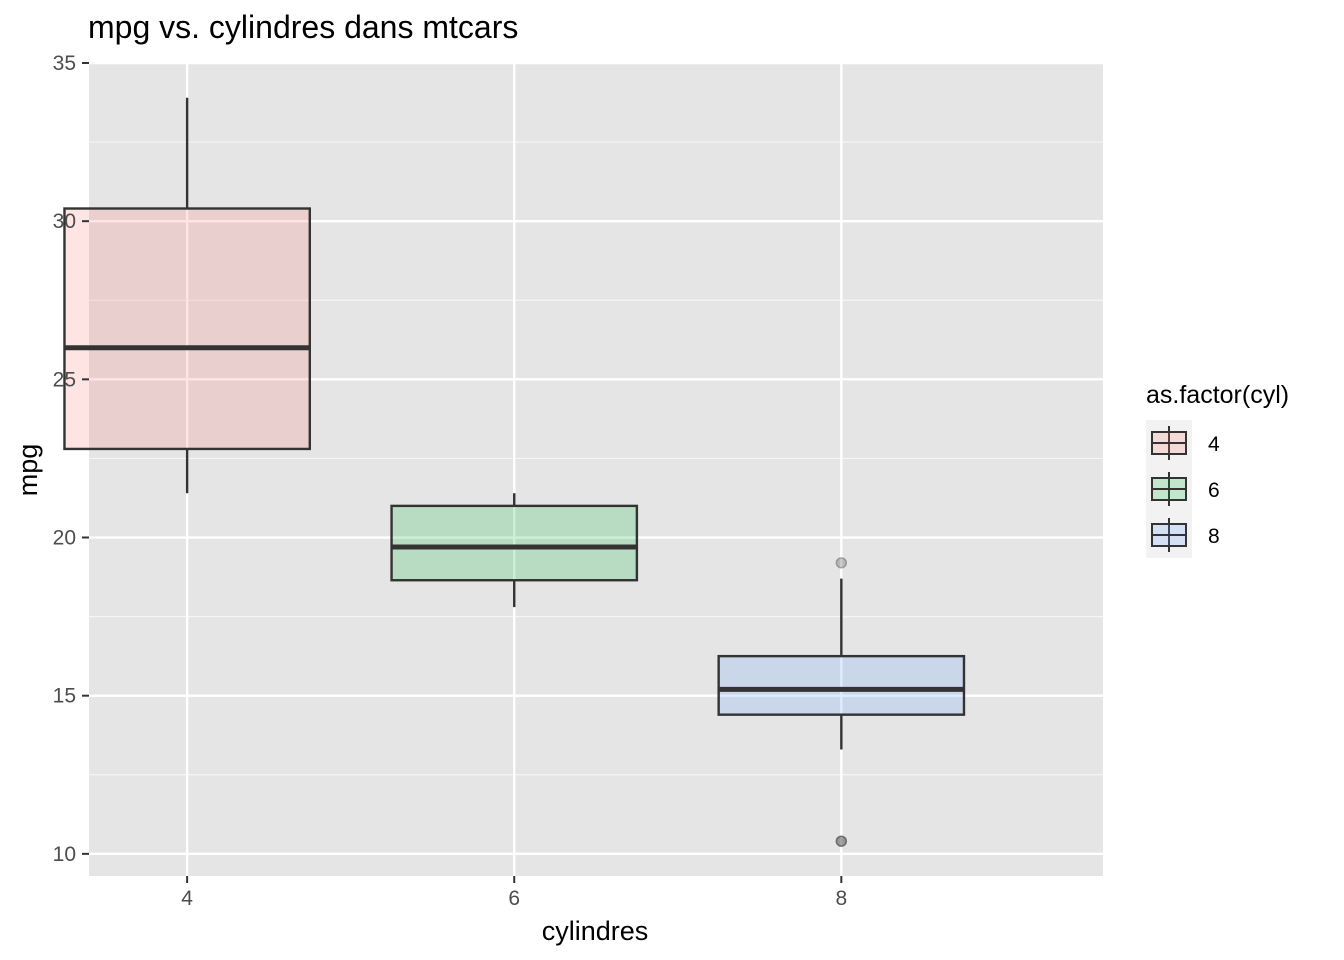 This screenshot has height=960, width=1344. I want to click on legend-label: 6, so click(1214, 490).